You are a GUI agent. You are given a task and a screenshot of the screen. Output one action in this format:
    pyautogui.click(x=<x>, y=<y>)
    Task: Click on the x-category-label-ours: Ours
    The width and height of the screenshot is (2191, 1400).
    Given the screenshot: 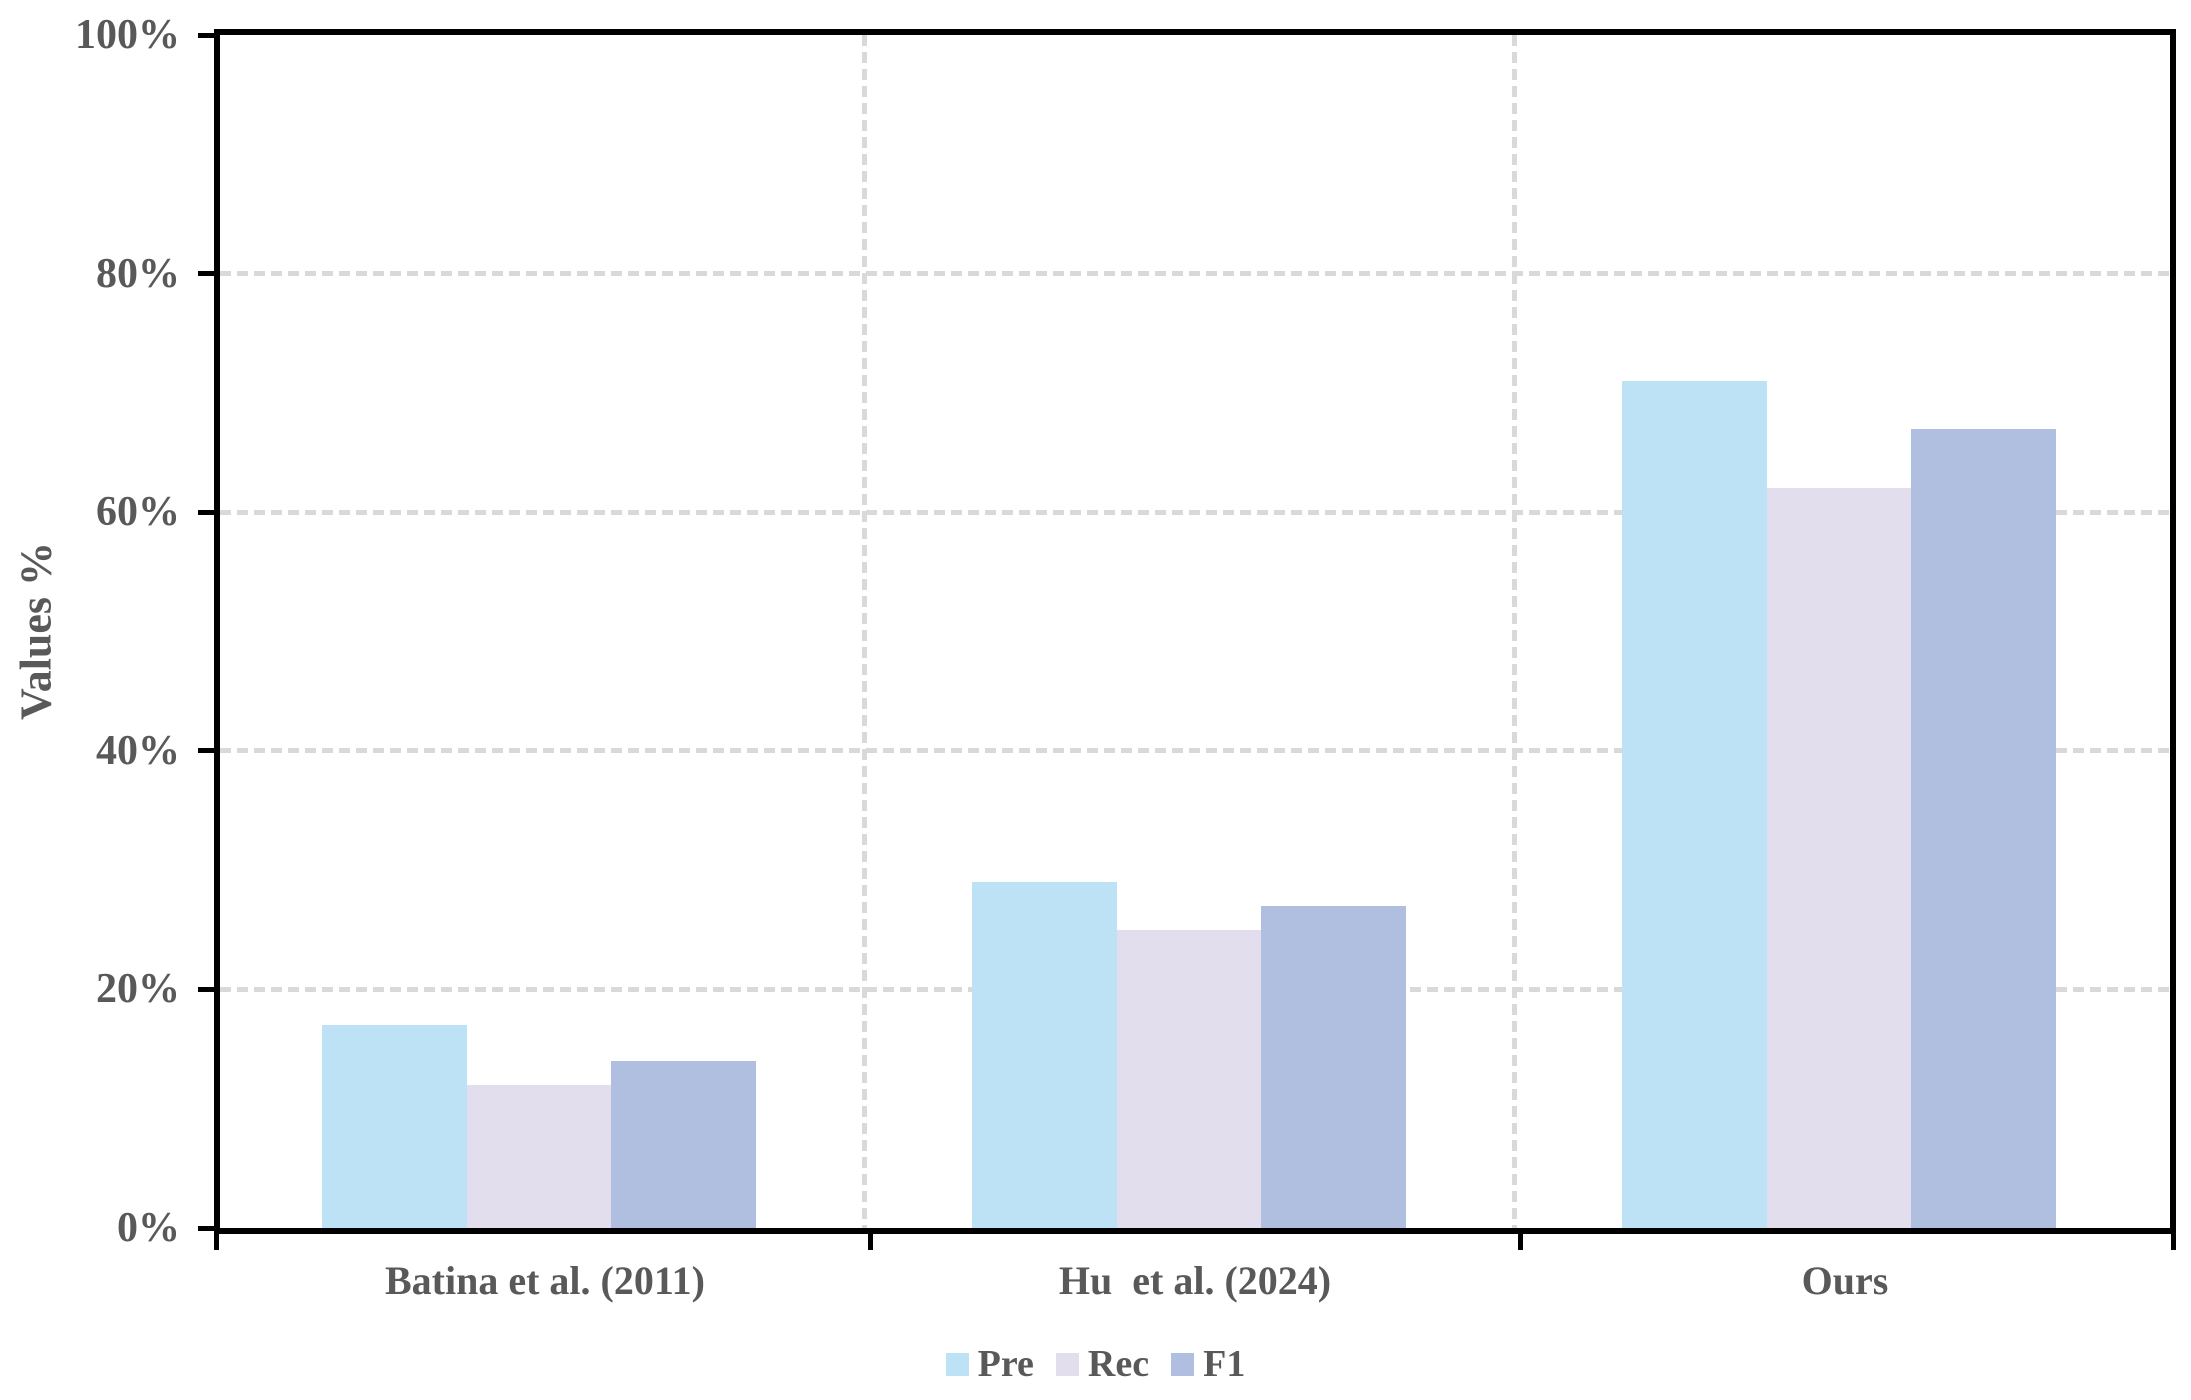 What is the action you would take?
    pyautogui.click(x=1845, y=1280)
    